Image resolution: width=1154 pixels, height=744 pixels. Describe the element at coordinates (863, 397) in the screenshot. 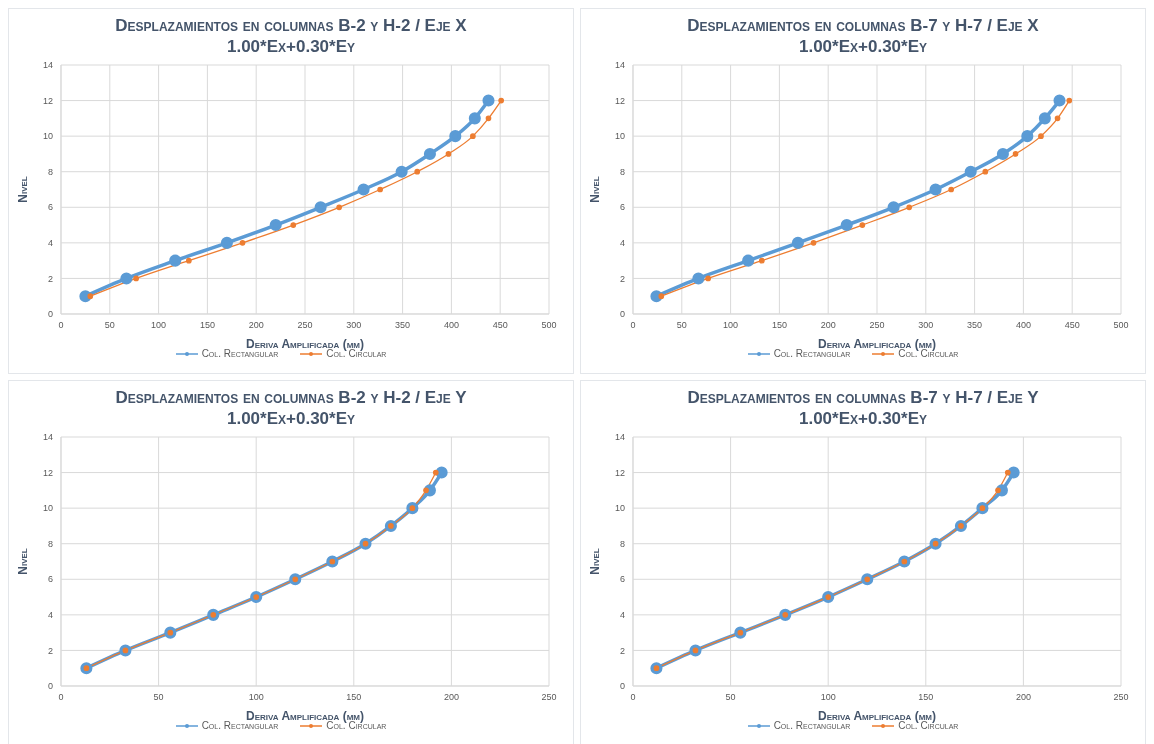

I see `chart-title: Desplazamientos en columnas B-7 y H-7 / Eje Y` at that location.